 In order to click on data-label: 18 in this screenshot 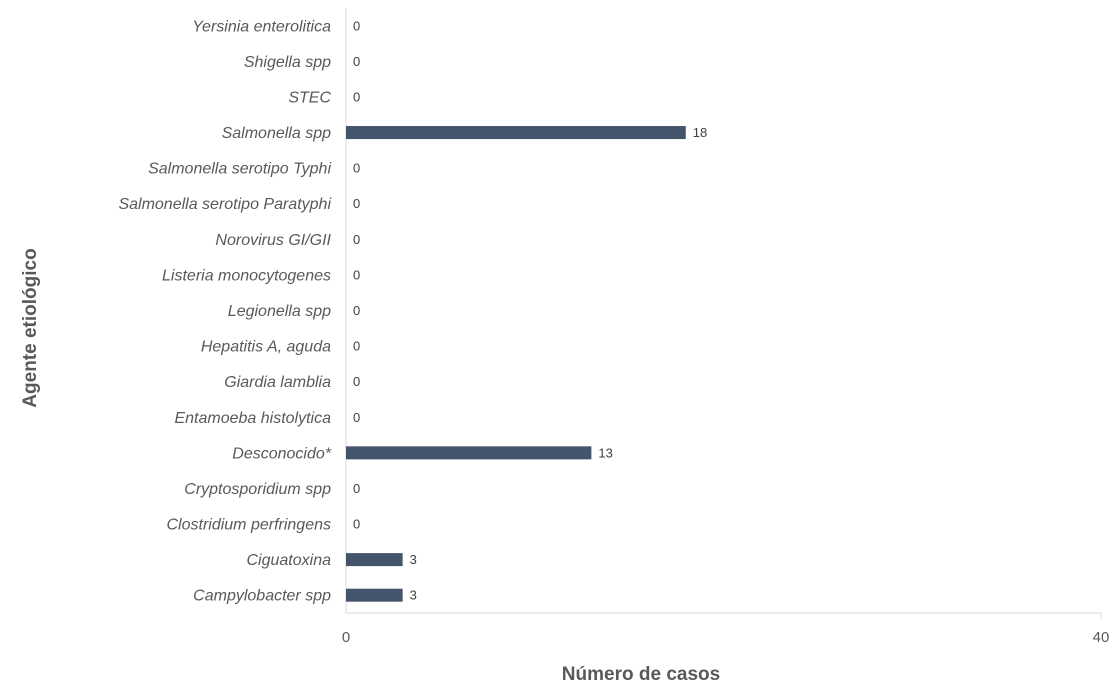, I will do `click(700, 132)`.